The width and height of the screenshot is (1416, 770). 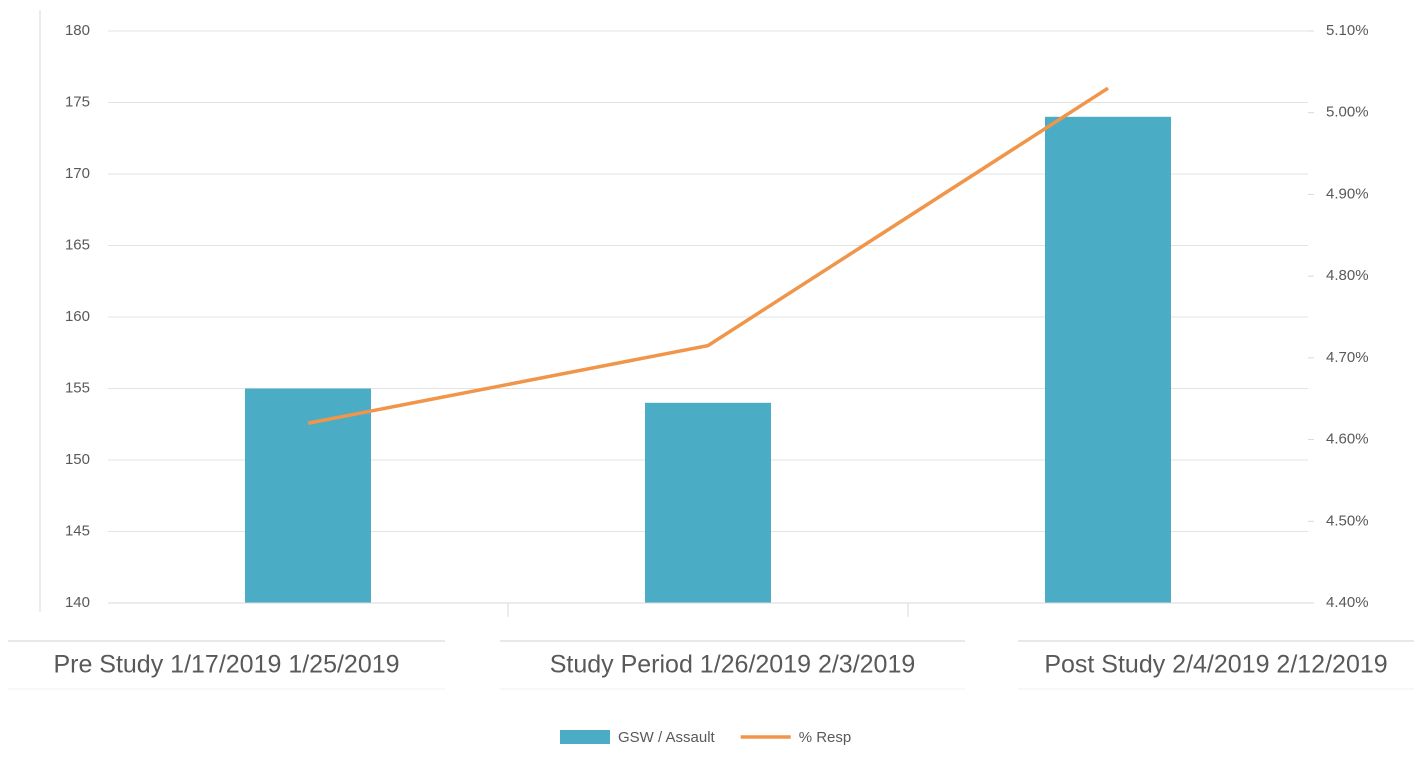 What do you see at coordinates (733, 665) in the screenshot?
I see `x-tick-label: Study Period 1/26/2019 2/3/2019` at bounding box center [733, 665].